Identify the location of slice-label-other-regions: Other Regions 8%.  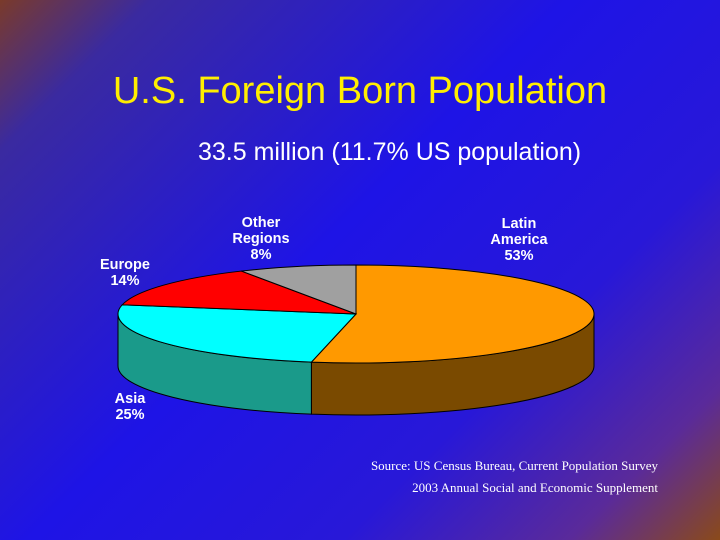
(261, 239).